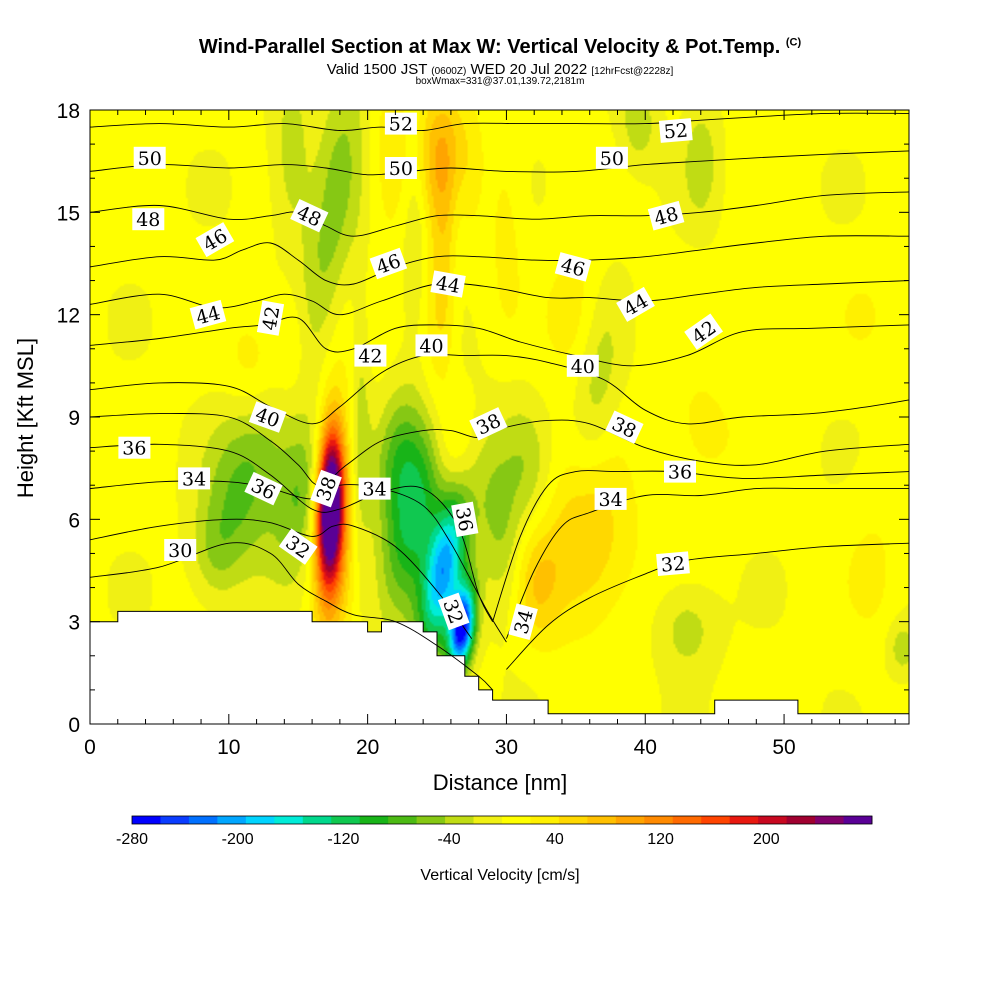  I want to click on x-tick-label: 10, so click(228, 747).